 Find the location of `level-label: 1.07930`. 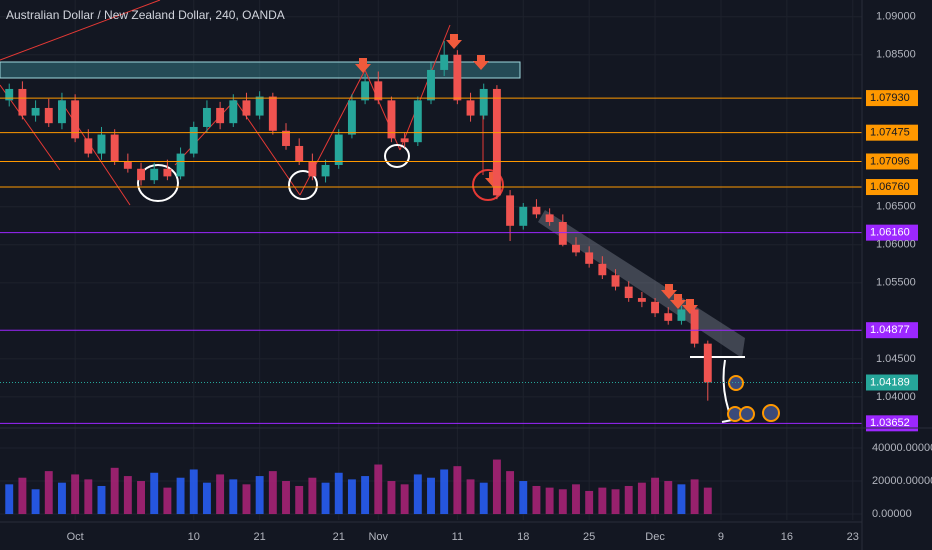

level-label: 1.07930 is located at coordinates (892, 98).